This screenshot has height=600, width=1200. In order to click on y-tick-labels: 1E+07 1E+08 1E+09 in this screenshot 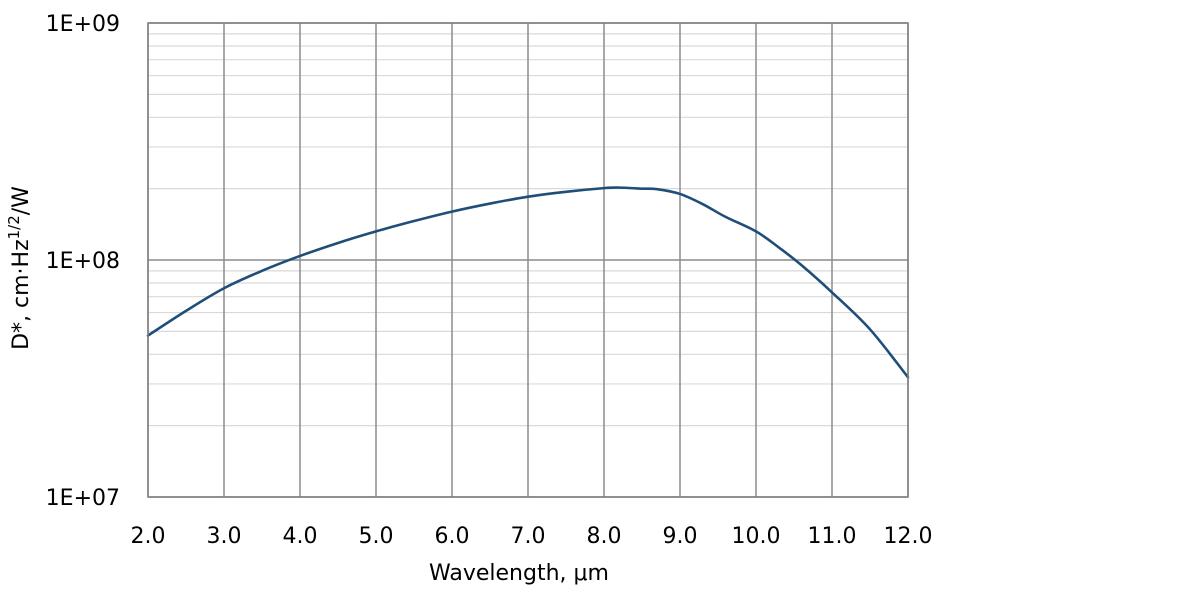, I will do `click(83, 261)`.